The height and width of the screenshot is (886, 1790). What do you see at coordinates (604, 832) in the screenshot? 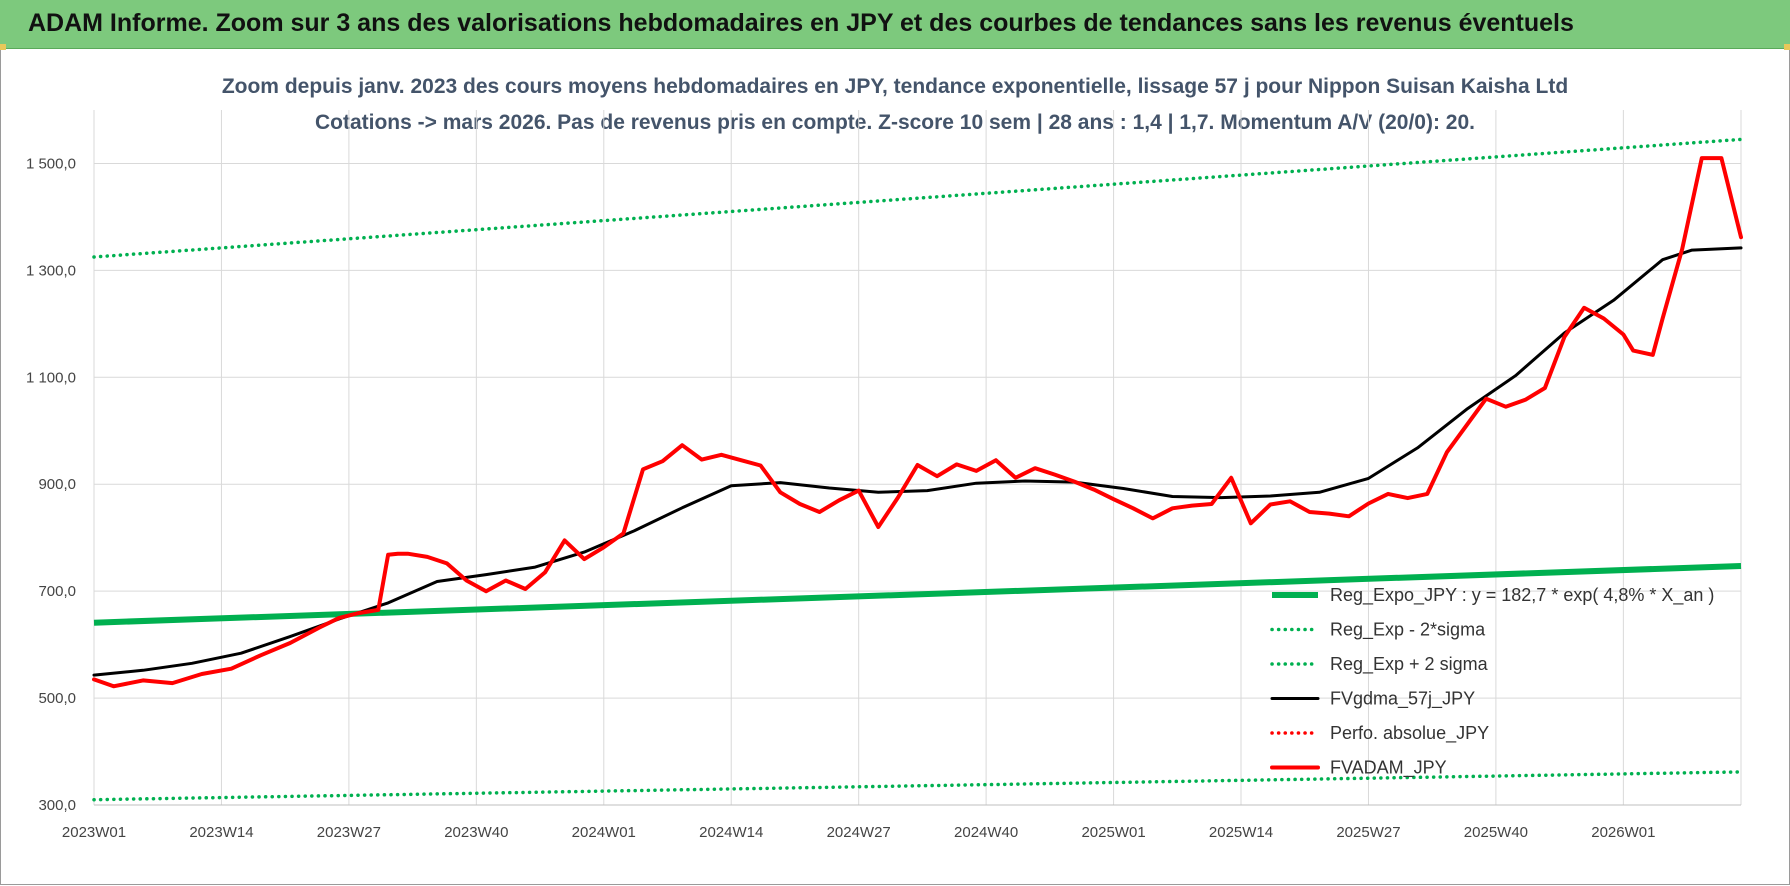
I see `x-tick-label: 2024W01` at bounding box center [604, 832].